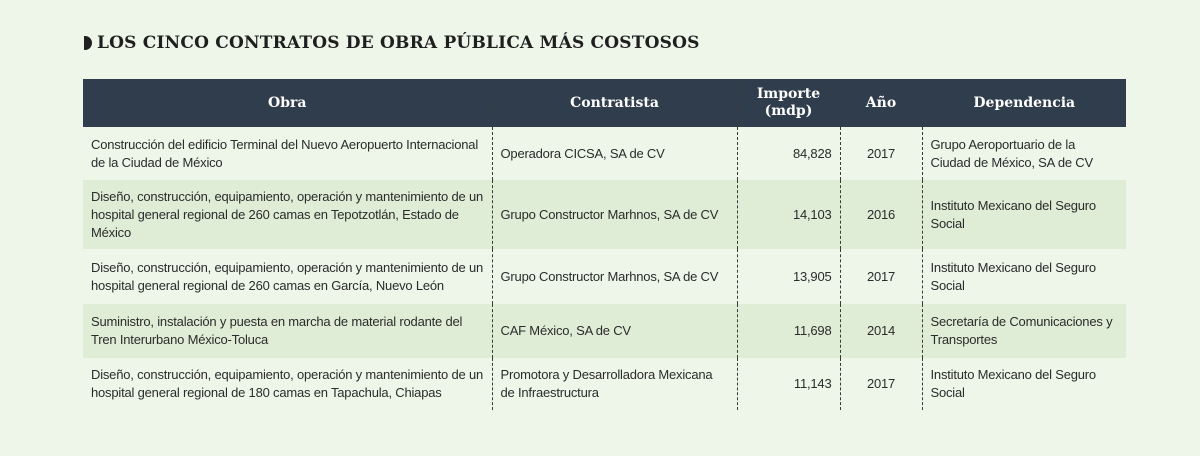  I want to click on cell-importe: 11,698, so click(788, 331).